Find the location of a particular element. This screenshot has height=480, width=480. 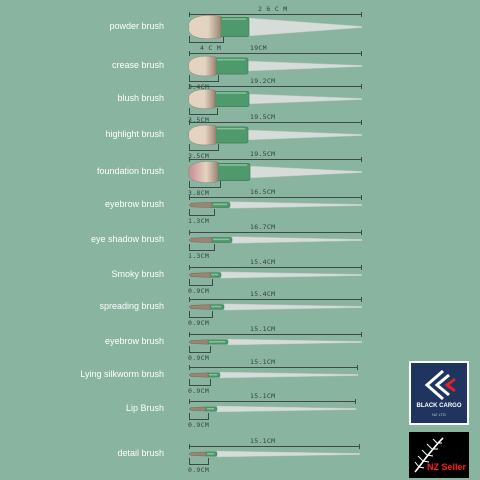

head-width: 3.8CM is located at coordinates (199, 193).